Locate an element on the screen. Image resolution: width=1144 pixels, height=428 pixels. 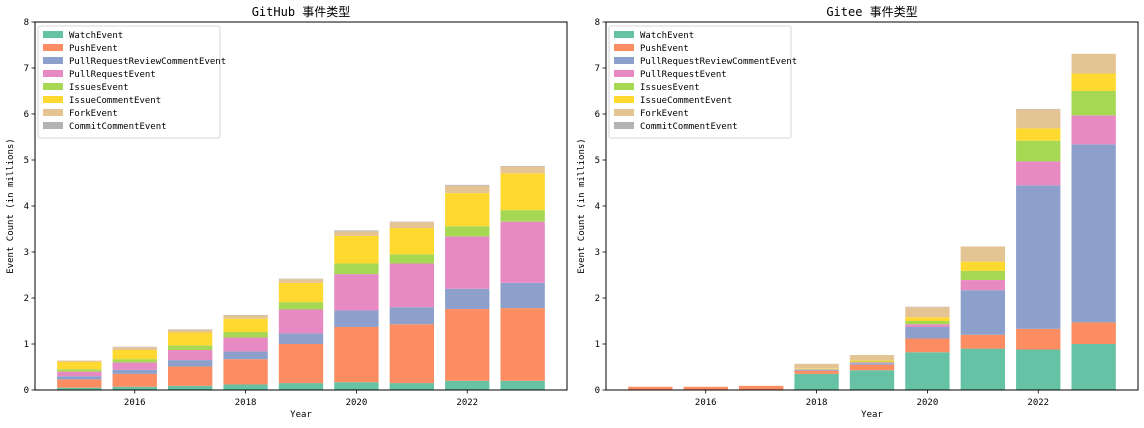
x-tick-label: 2020 is located at coordinates (357, 403).